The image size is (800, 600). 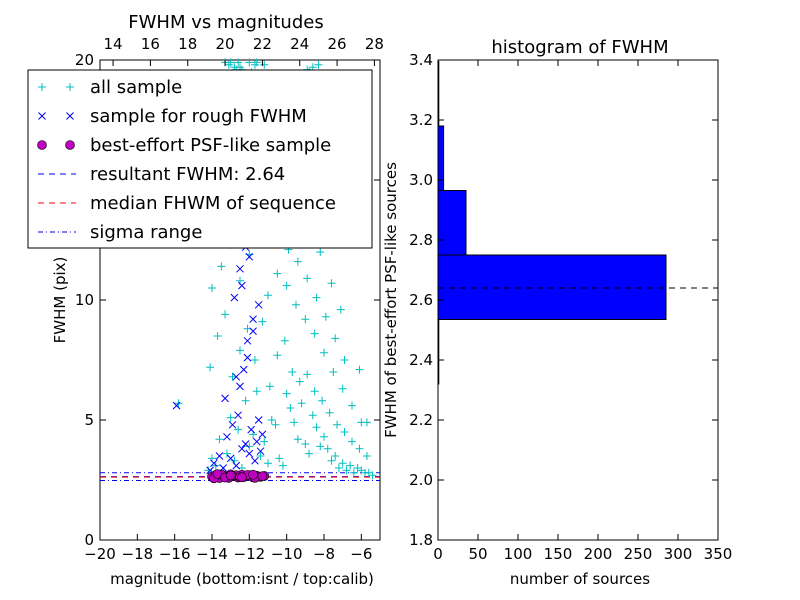 I want to click on legend-entry-2: best-effort PSF-like sample, so click(x=184, y=145).